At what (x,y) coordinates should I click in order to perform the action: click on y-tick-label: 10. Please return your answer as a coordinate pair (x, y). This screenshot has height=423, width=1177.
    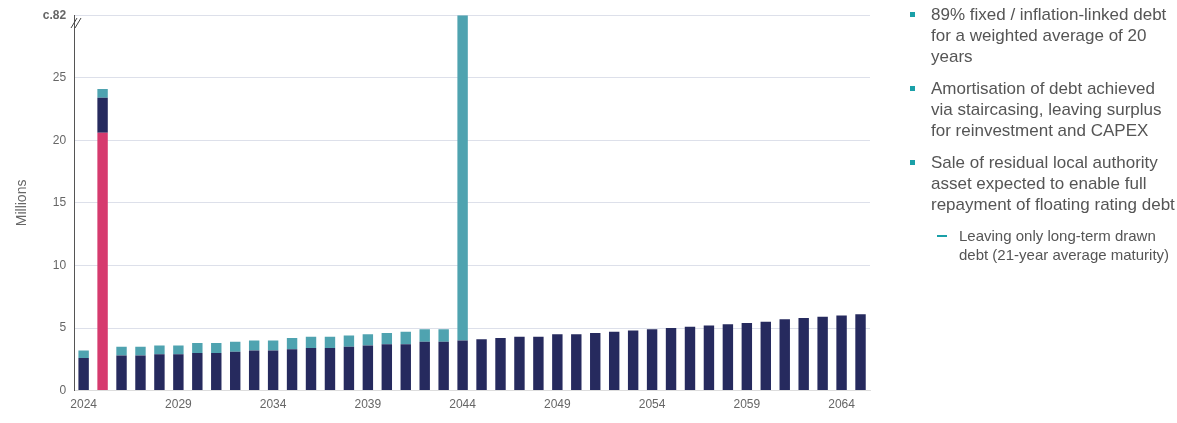
    Looking at the image, I should click on (59, 264).